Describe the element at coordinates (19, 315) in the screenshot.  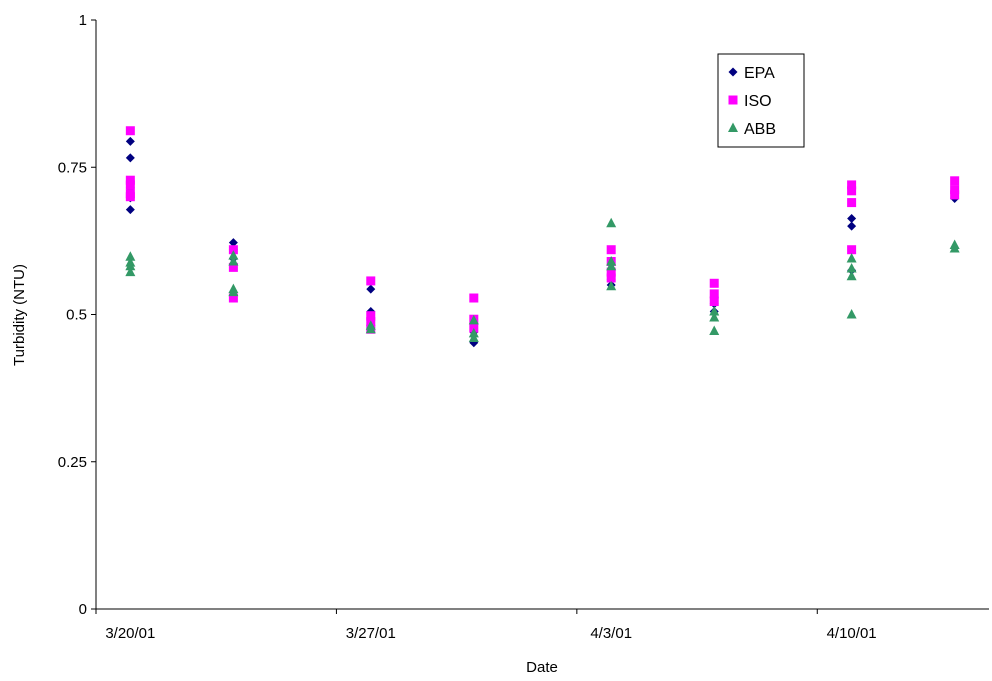
I see `y-axis-title: Turbidity (NTU)` at that location.